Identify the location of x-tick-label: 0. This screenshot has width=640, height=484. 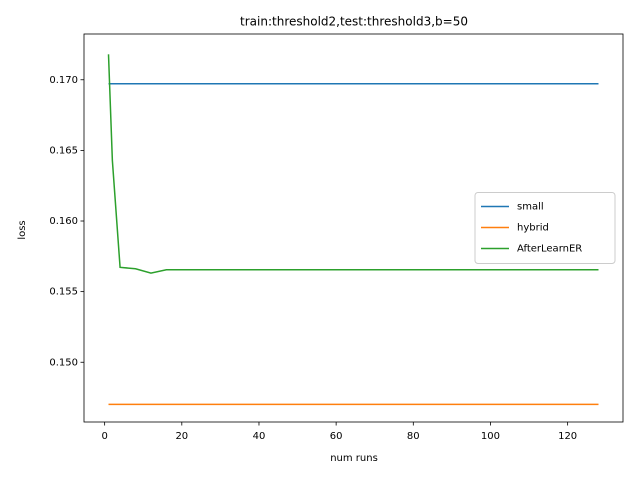
(104, 436).